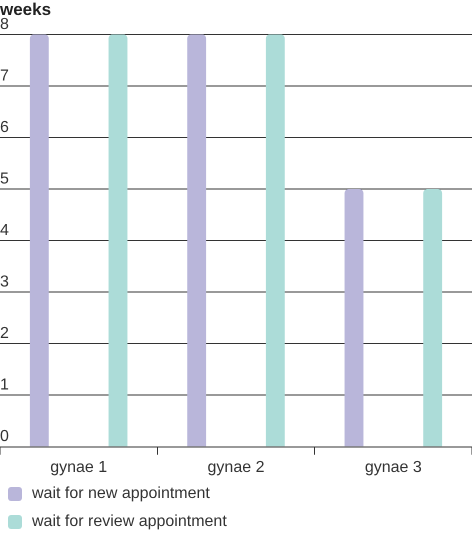 This screenshot has height=557, width=472. What do you see at coordinates (4, 231) in the screenshot?
I see `y-tick-label: 4` at bounding box center [4, 231].